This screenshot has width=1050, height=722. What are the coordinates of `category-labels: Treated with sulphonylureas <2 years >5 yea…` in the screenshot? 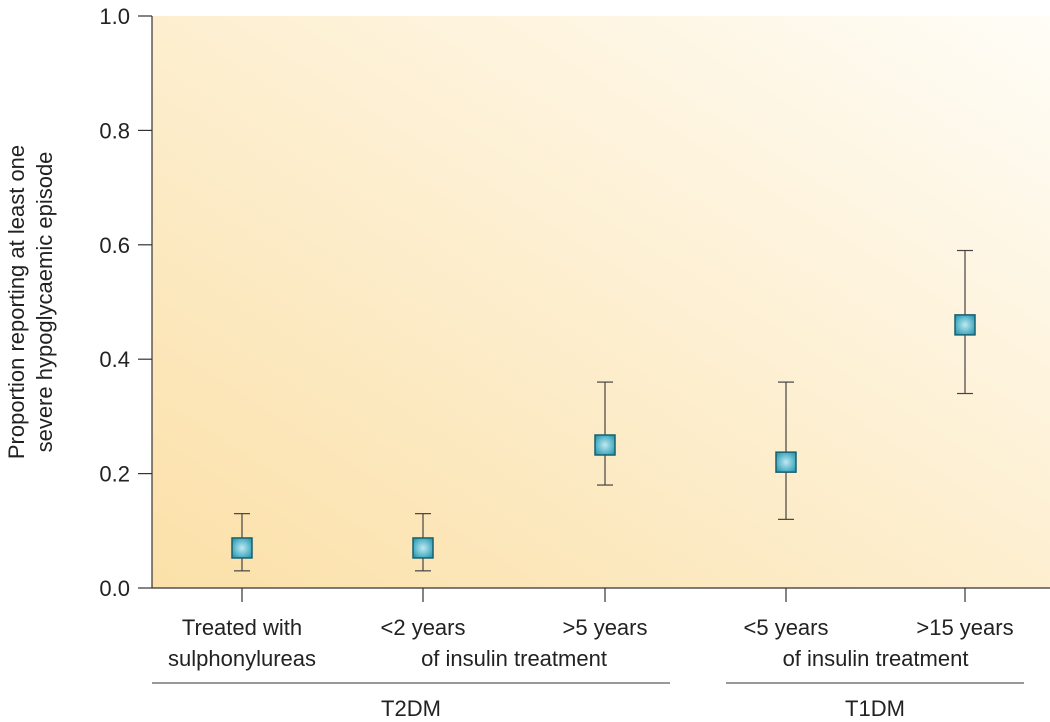 It's located at (588, 668).